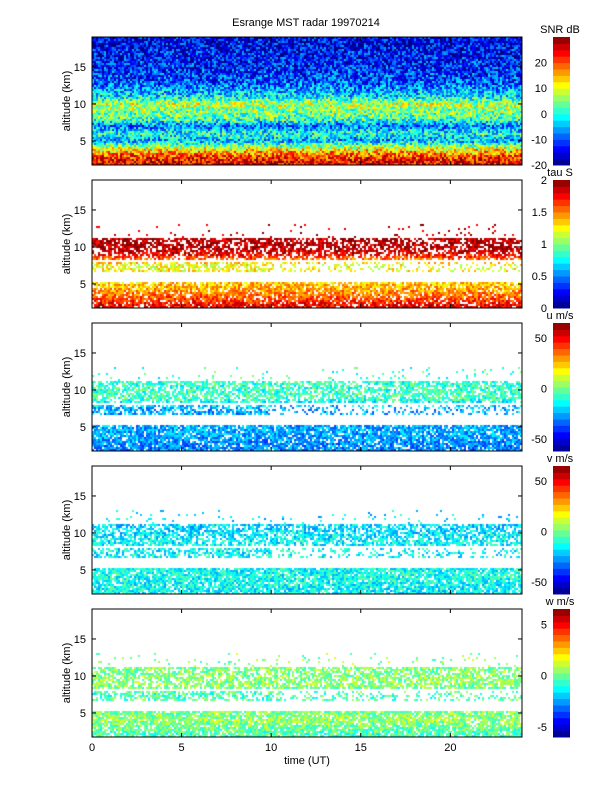  What do you see at coordinates (539, 213) in the screenshot?
I see `colorbar-tick-label: 1.5` at bounding box center [539, 213].